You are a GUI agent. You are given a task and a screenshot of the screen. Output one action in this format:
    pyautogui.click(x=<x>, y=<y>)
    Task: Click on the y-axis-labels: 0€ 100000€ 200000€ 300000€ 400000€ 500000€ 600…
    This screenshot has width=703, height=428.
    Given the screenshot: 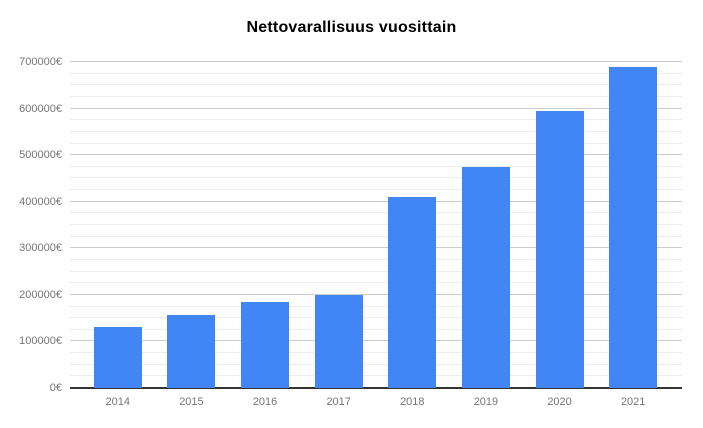 What is the action you would take?
    pyautogui.click(x=31, y=225)
    